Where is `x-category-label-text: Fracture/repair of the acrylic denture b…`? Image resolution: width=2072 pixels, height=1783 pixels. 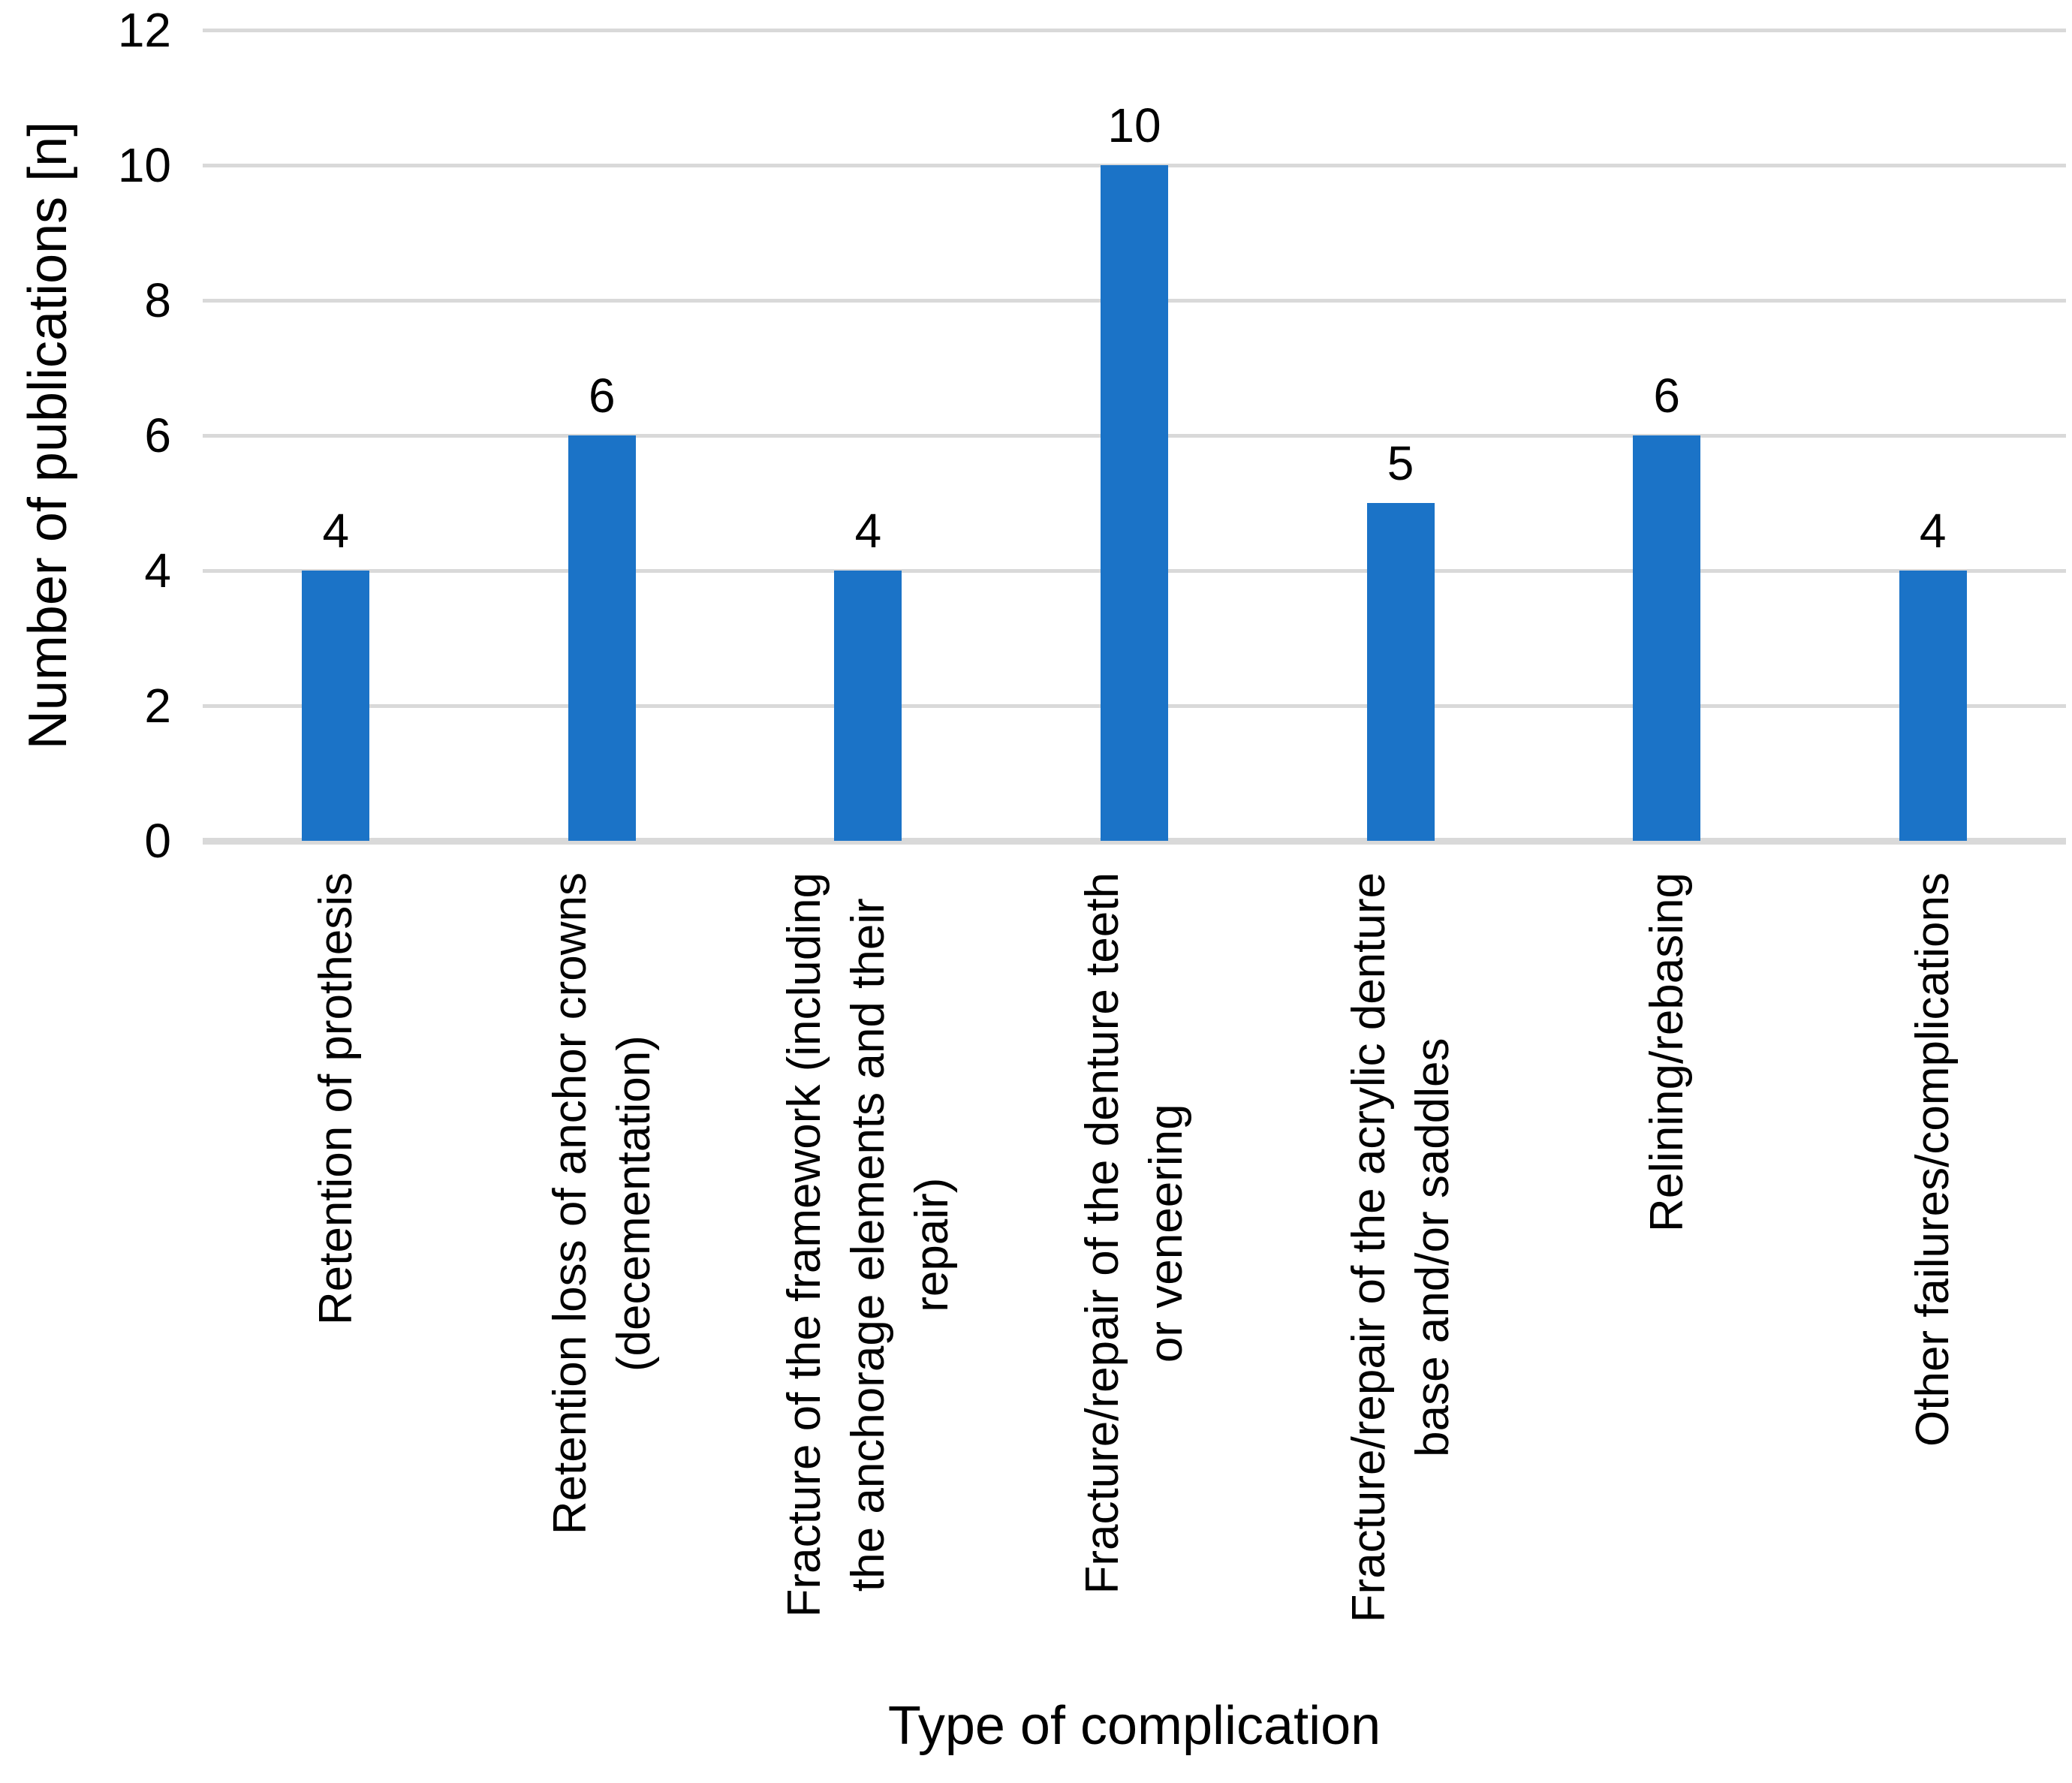 x-category-label-text: Fracture/repair of the acrylic denture b… is located at coordinates (1400, 1248).